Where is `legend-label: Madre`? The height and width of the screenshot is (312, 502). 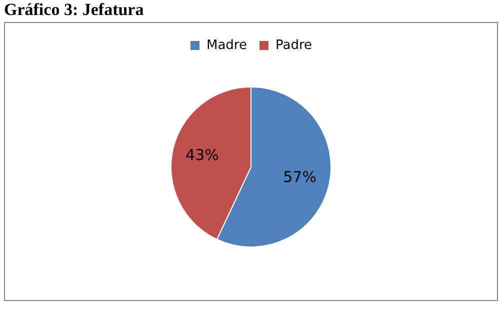 legend-label: Madre is located at coordinates (226, 45).